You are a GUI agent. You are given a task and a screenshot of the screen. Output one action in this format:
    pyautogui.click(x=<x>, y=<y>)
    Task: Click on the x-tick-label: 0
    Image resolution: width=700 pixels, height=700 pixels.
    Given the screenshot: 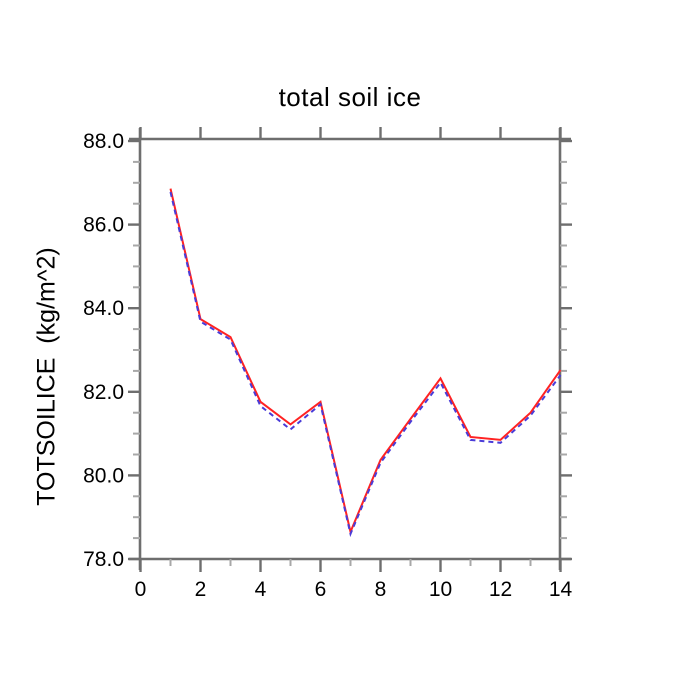 What is the action you would take?
    pyautogui.click(x=141, y=589)
    